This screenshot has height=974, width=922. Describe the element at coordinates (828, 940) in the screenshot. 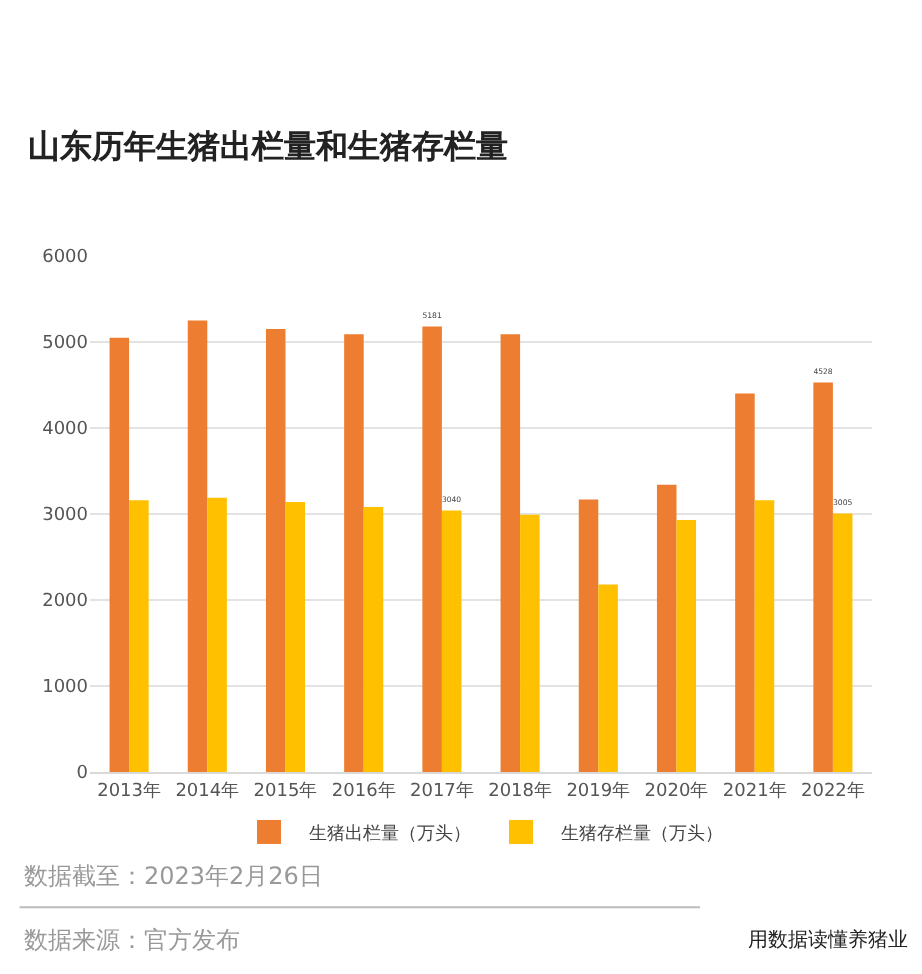

I see `text: 用数据读懂养猪业` at that location.